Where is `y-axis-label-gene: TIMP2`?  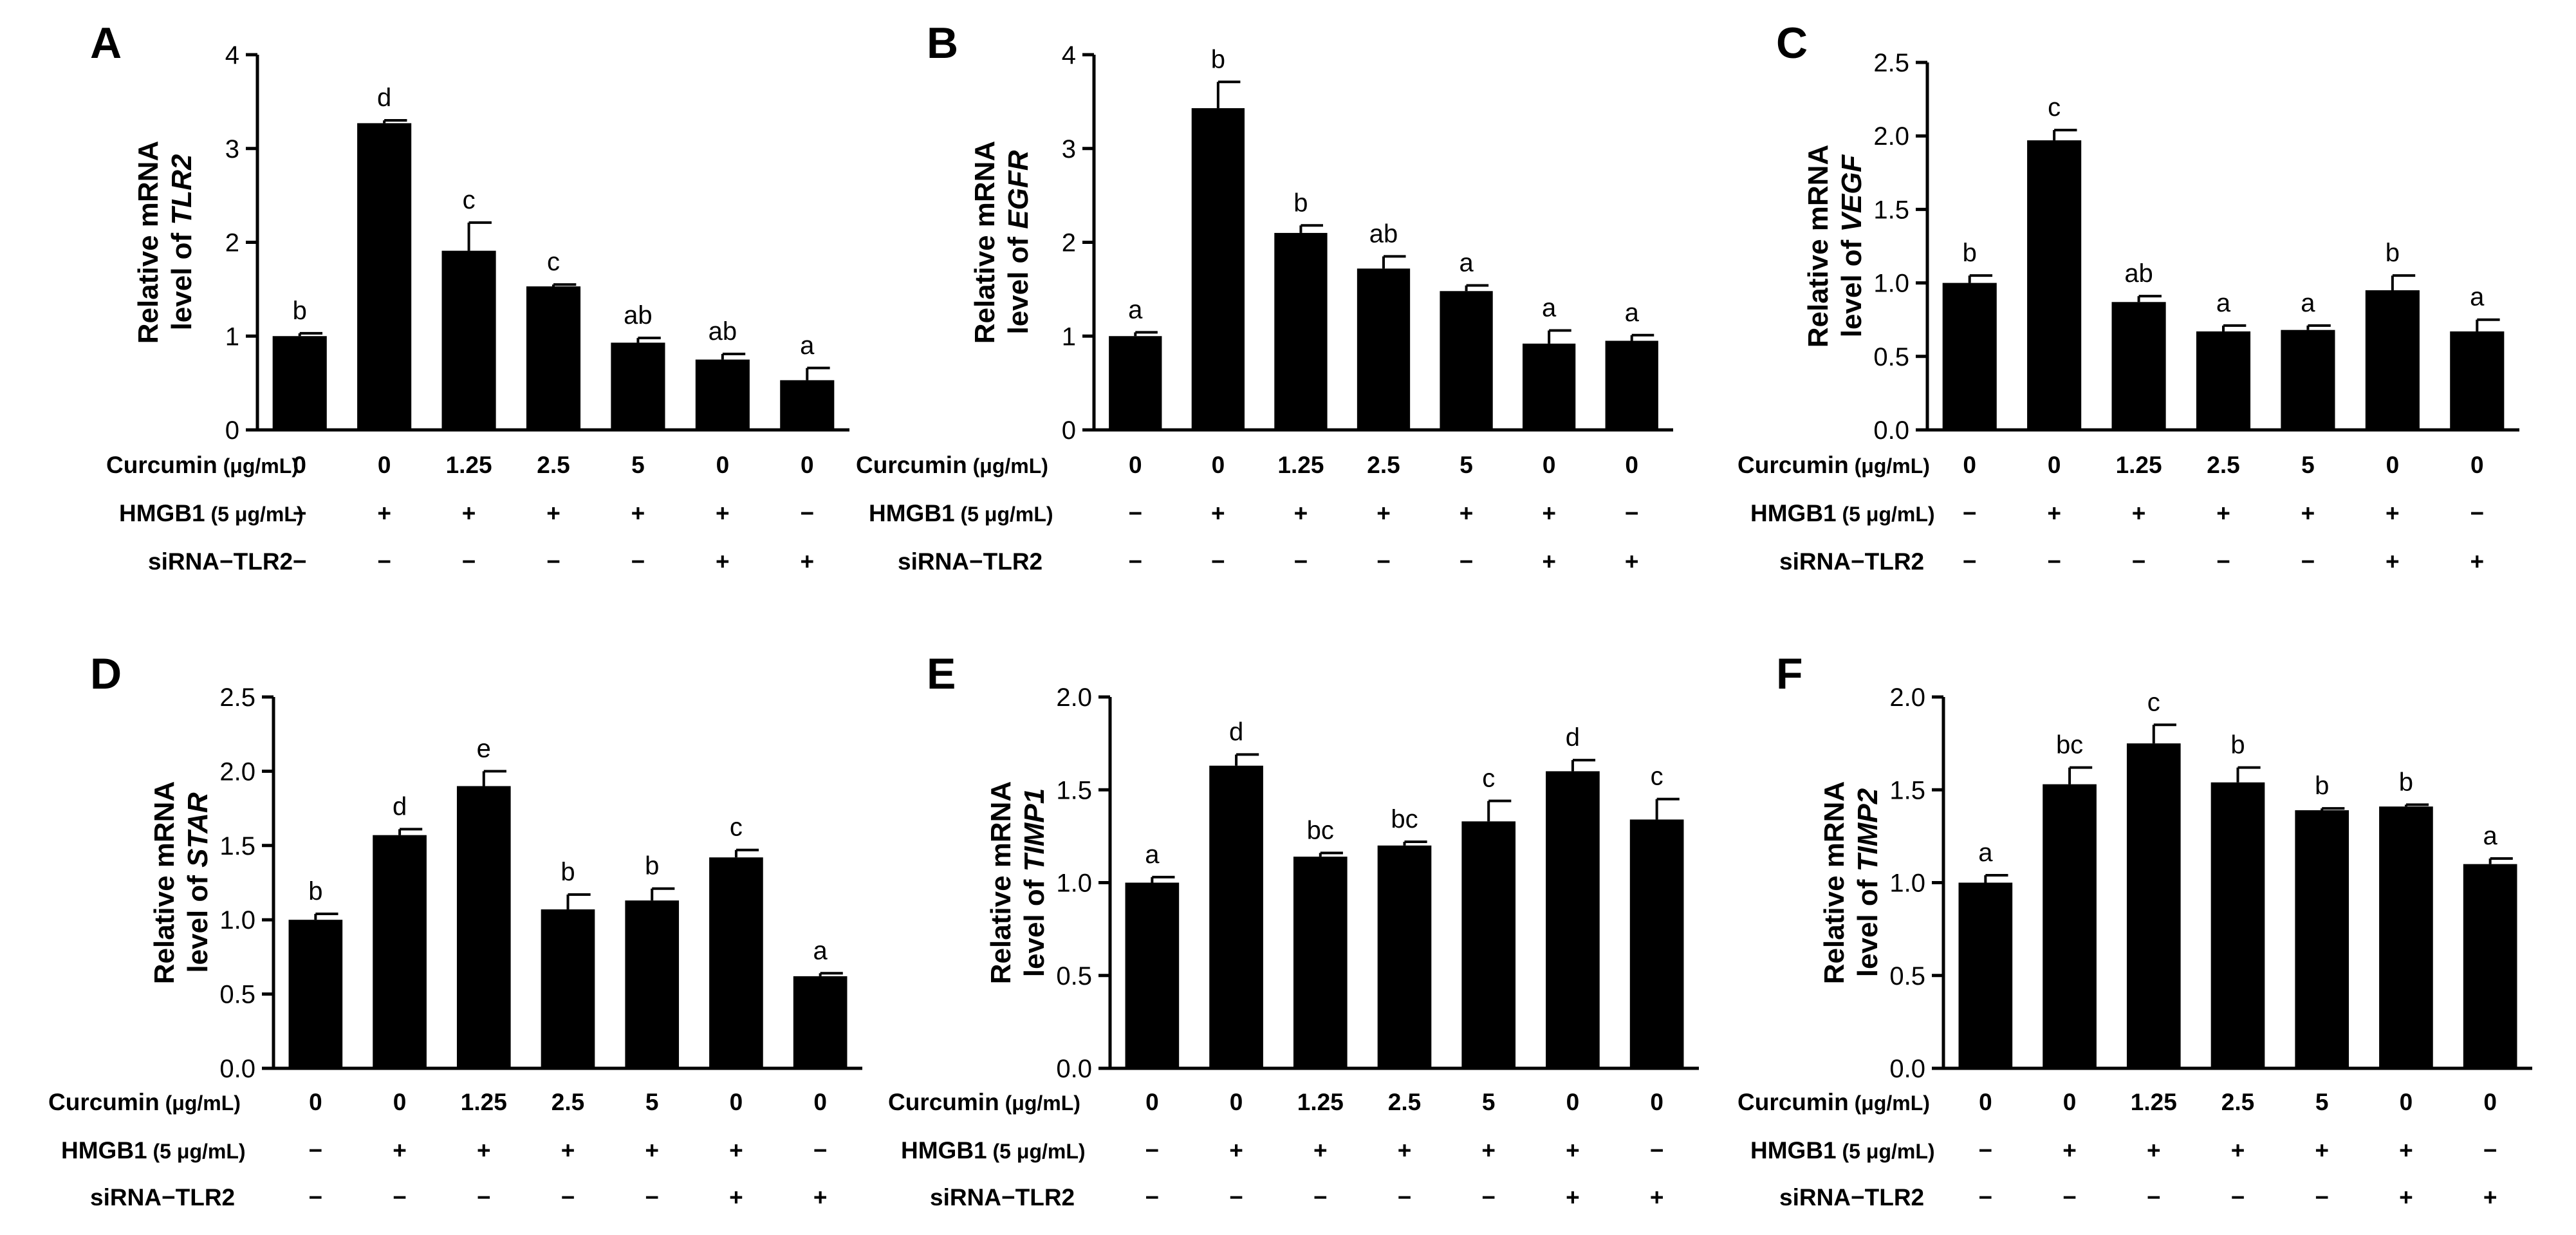 y-axis-label-gene: TIMP2 is located at coordinates (1868, 830).